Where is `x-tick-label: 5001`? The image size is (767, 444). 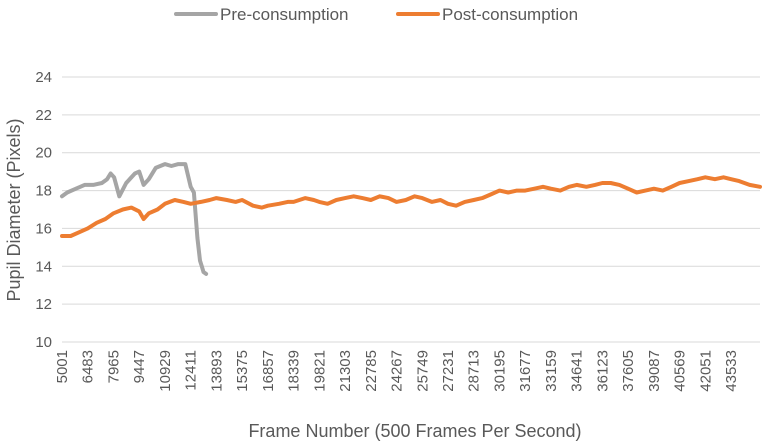 x-tick-label: 5001 is located at coordinates (62, 366).